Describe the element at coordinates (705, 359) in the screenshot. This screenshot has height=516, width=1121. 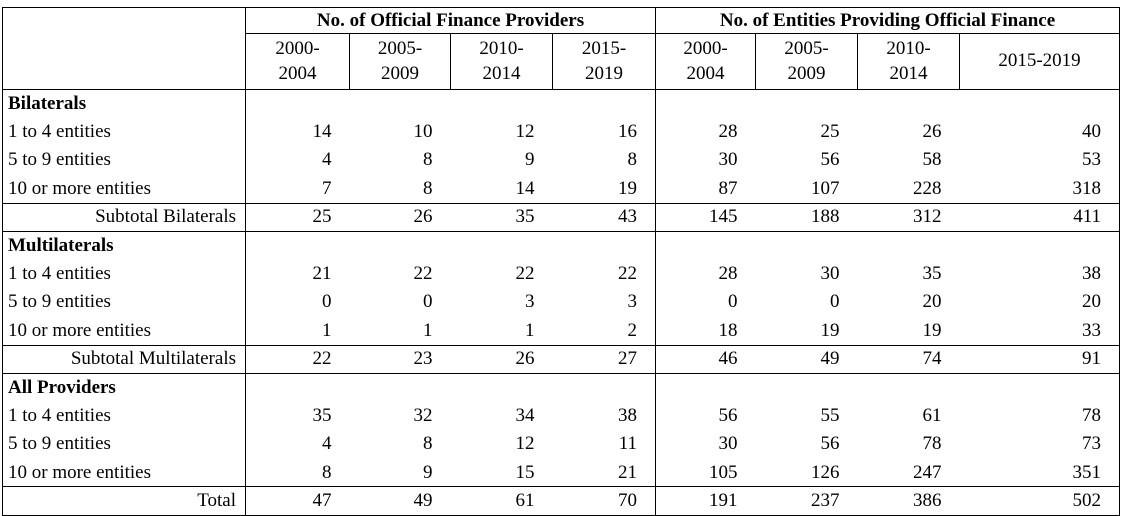
I see `value-cell: 46` at that location.